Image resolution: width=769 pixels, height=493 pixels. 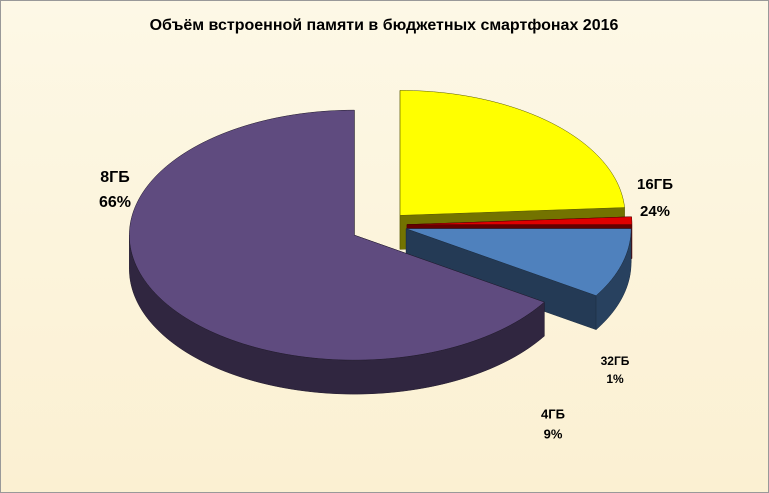 What do you see at coordinates (615, 379) in the screenshot?
I see `data-label-value: 1%` at bounding box center [615, 379].